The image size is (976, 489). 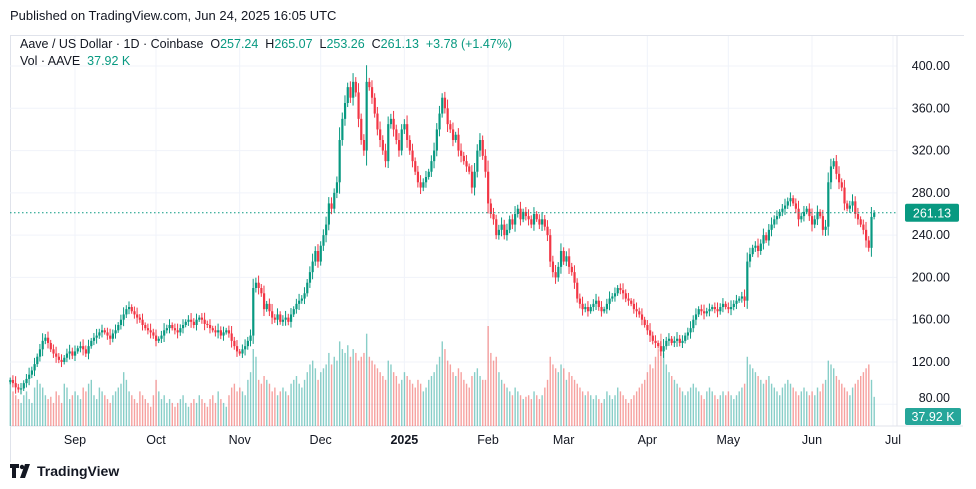 I want to click on x-tick-label: May, so click(x=729, y=440).